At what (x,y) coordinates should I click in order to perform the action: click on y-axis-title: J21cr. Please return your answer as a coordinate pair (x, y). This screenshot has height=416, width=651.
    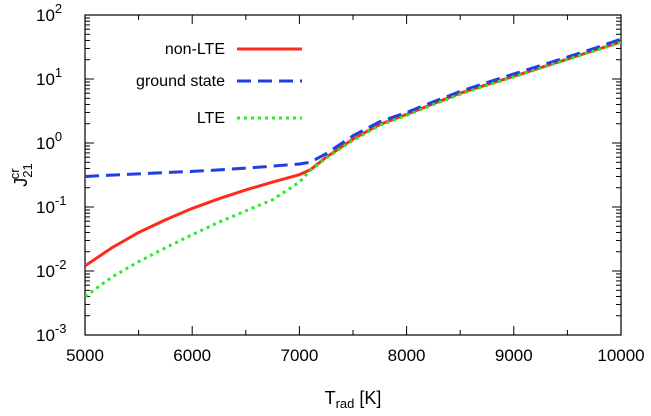
    Looking at the image, I should click on (21, 174).